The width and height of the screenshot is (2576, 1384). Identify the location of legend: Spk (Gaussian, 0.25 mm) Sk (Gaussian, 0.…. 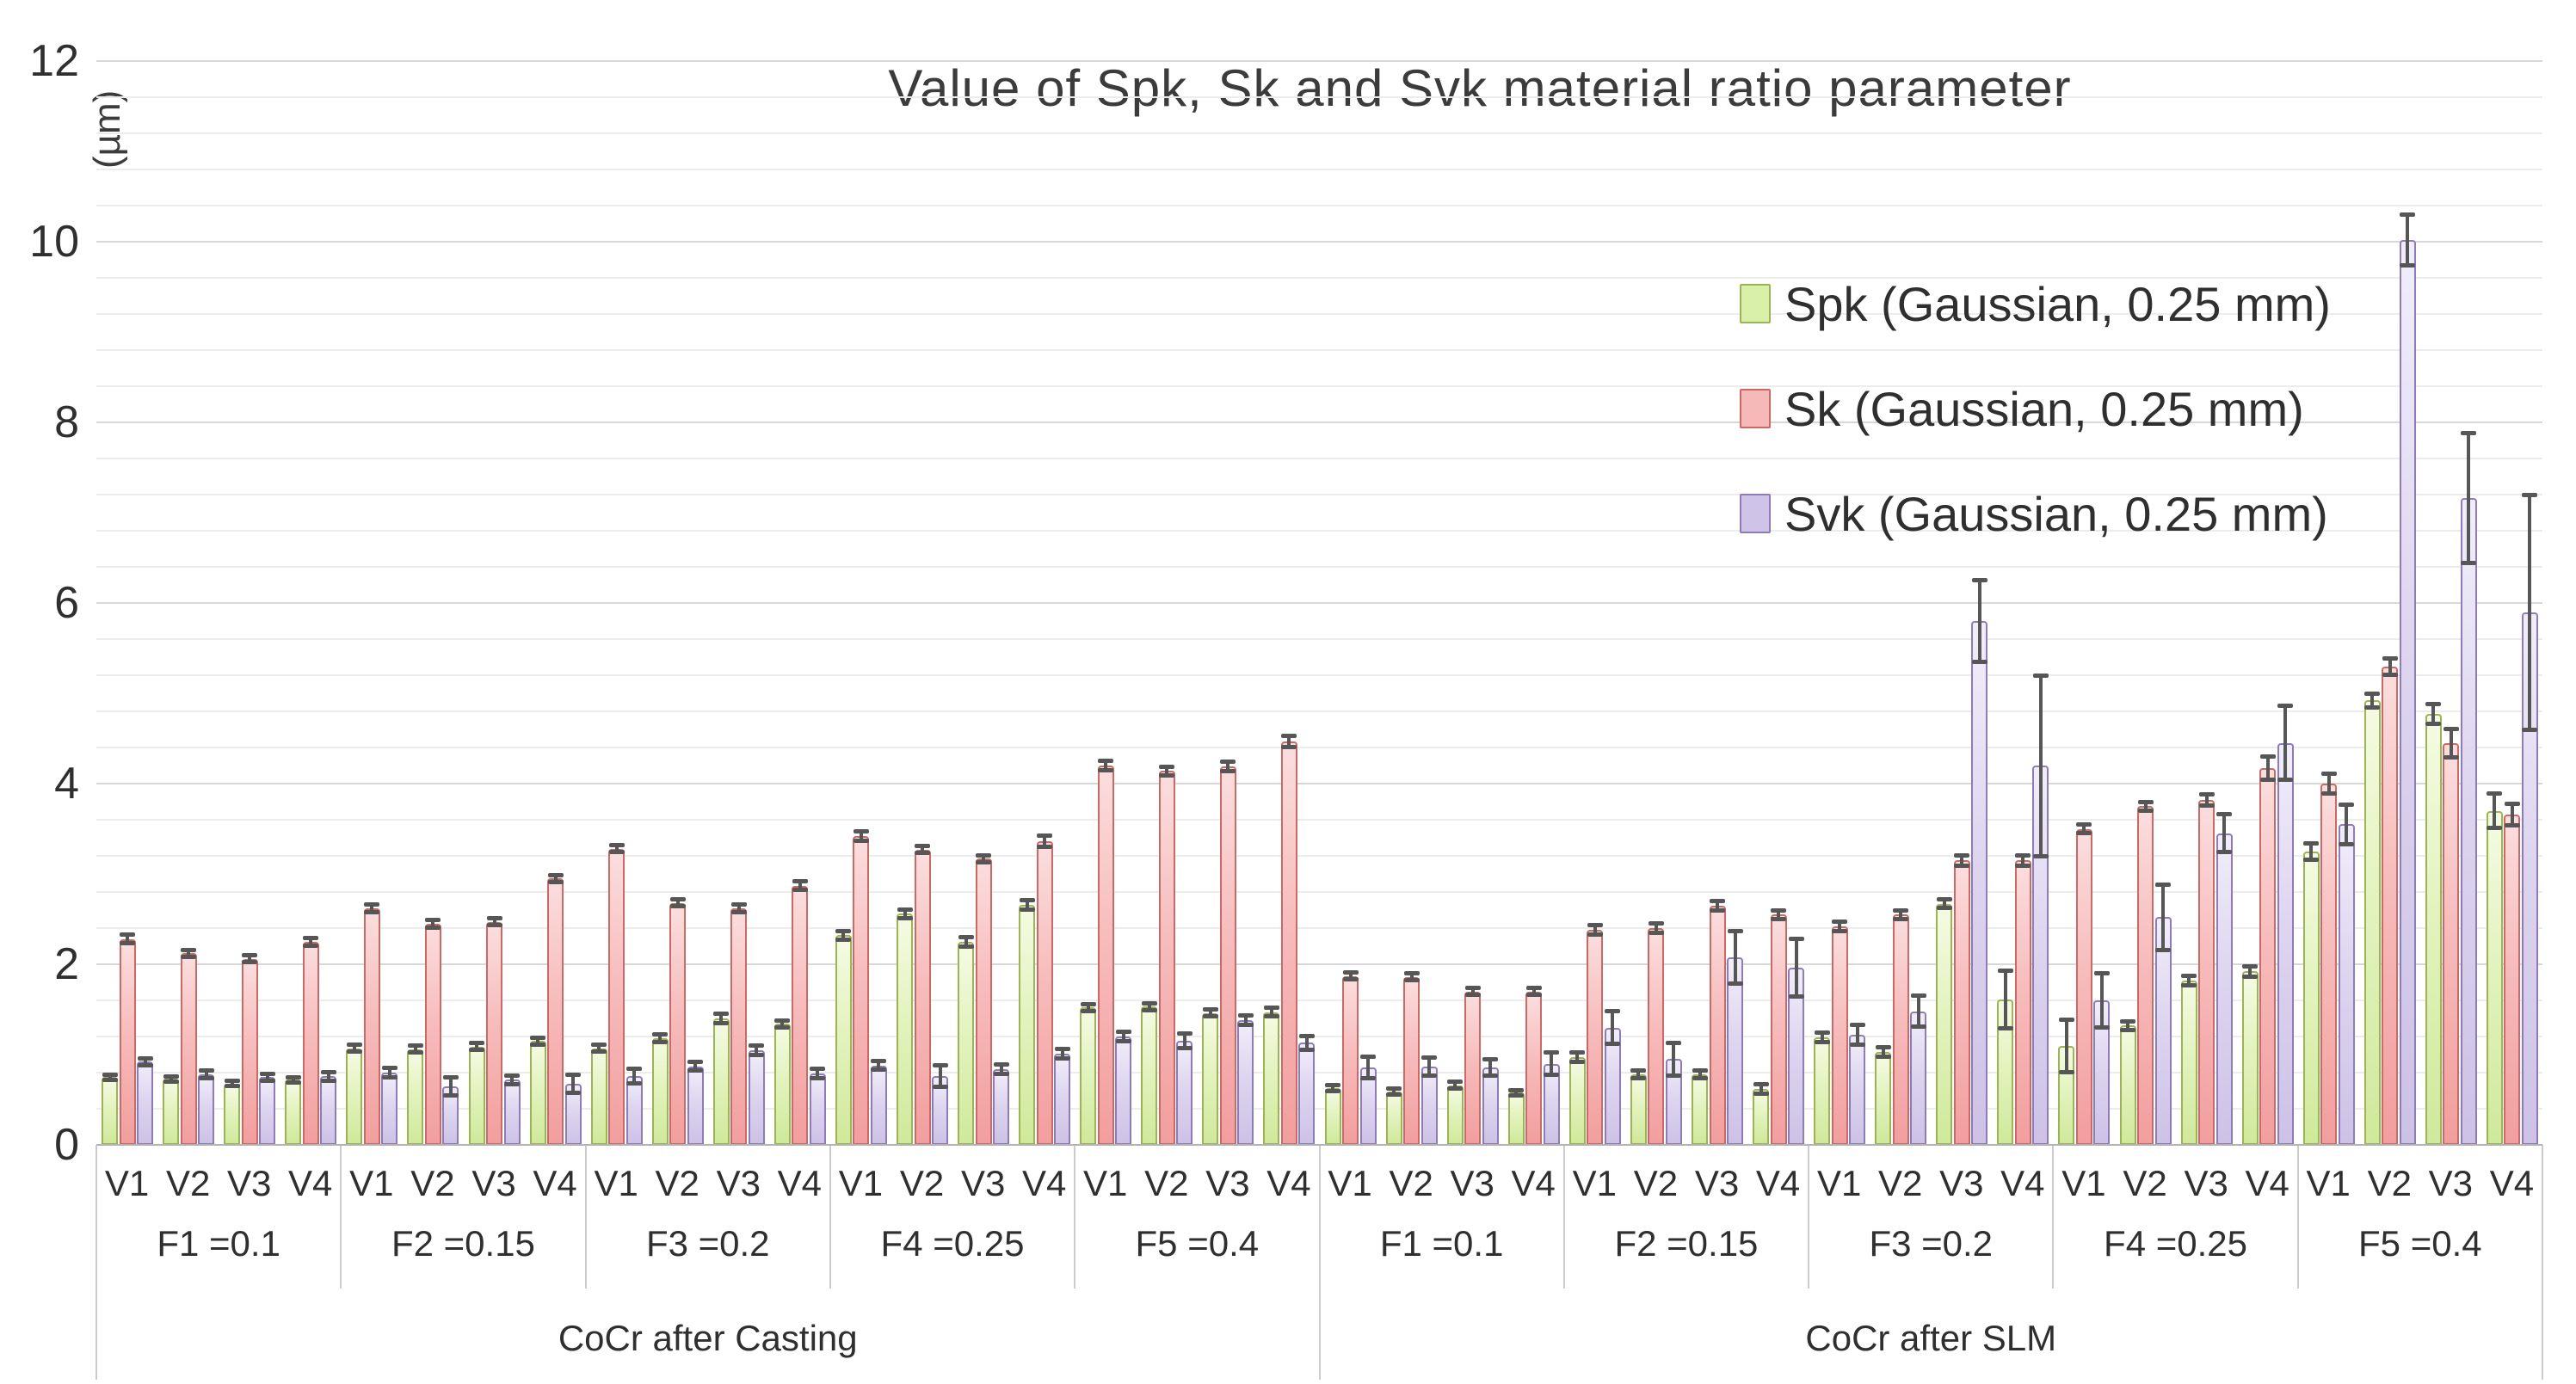
(2036, 408).